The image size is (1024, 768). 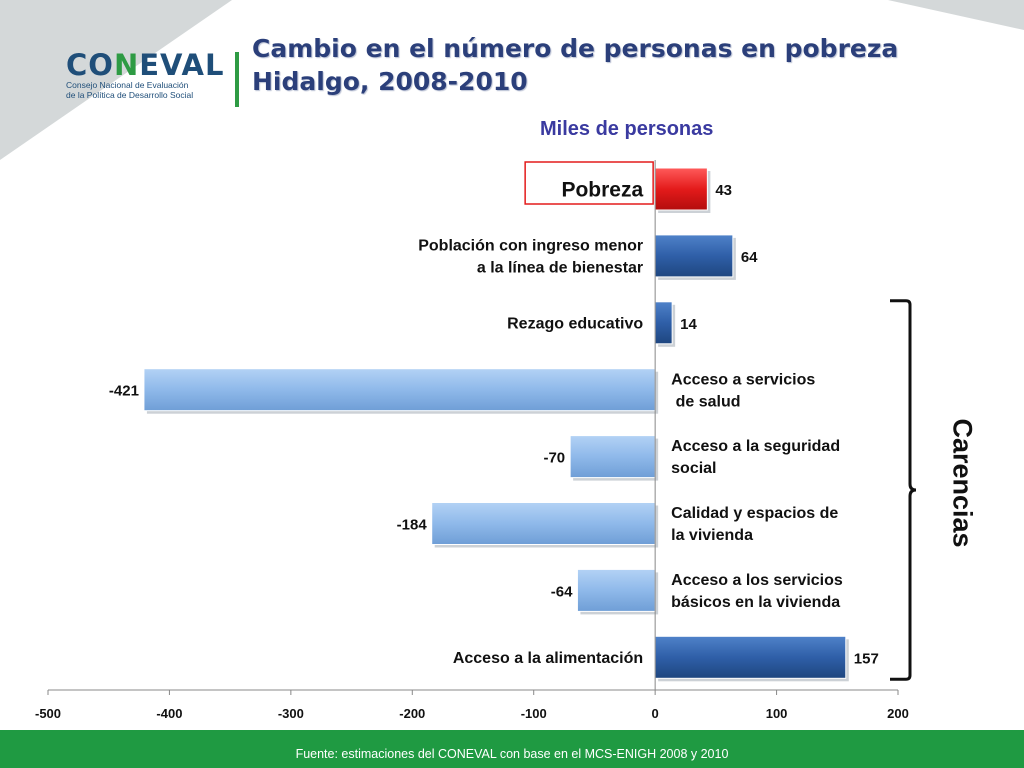 I want to click on highlight-box, so click(x=589, y=183).